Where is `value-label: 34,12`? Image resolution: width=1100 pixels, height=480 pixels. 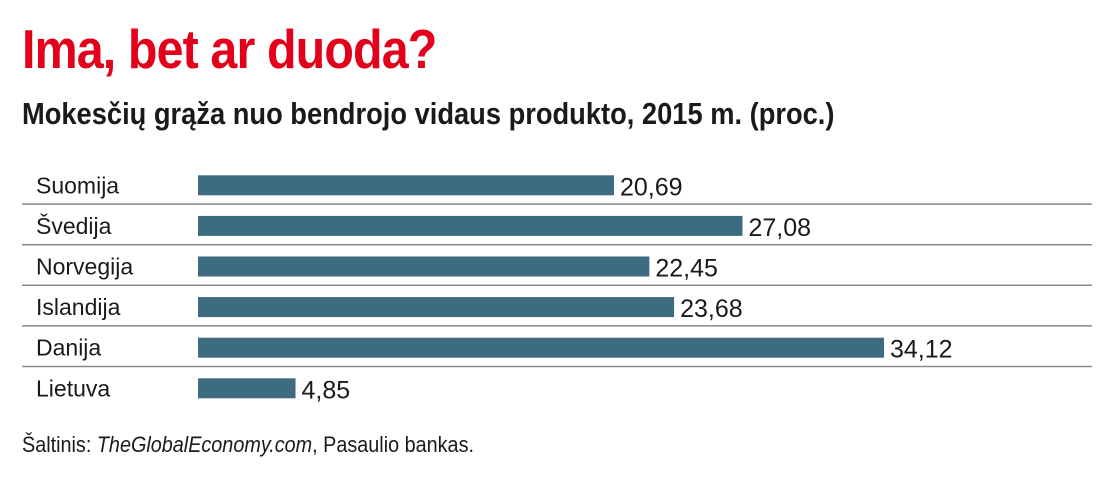
value-label: 34,12 is located at coordinates (921, 350).